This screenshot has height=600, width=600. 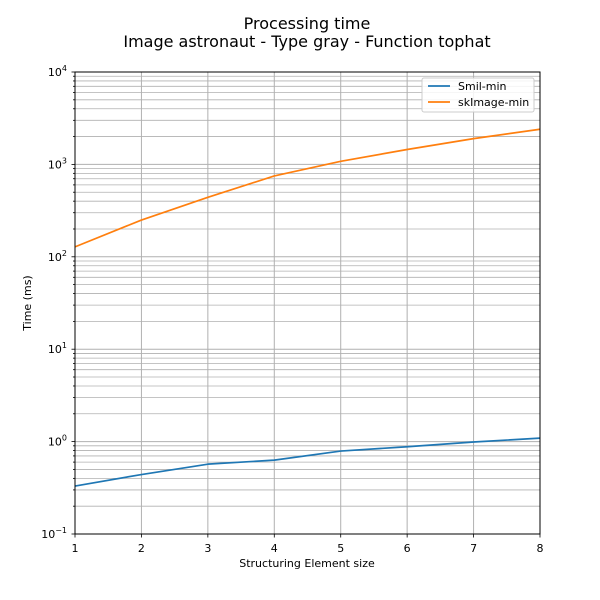 What do you see at coordinates (308, 548) in the screenshot?
I see `x-tick-labels: 1 2 3 4 5 6 7 8` at bounding box center [308, 548].